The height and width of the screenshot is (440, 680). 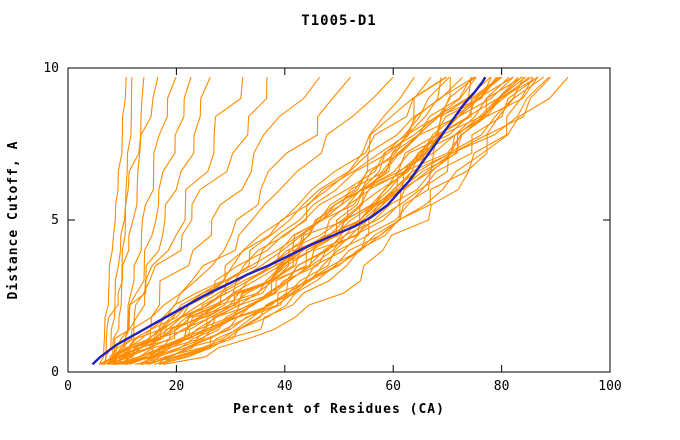 What do you see at coordinates (51, 68) in the screenshot?
I see `y-tick-label: 10` at bounding box center [51, 68].